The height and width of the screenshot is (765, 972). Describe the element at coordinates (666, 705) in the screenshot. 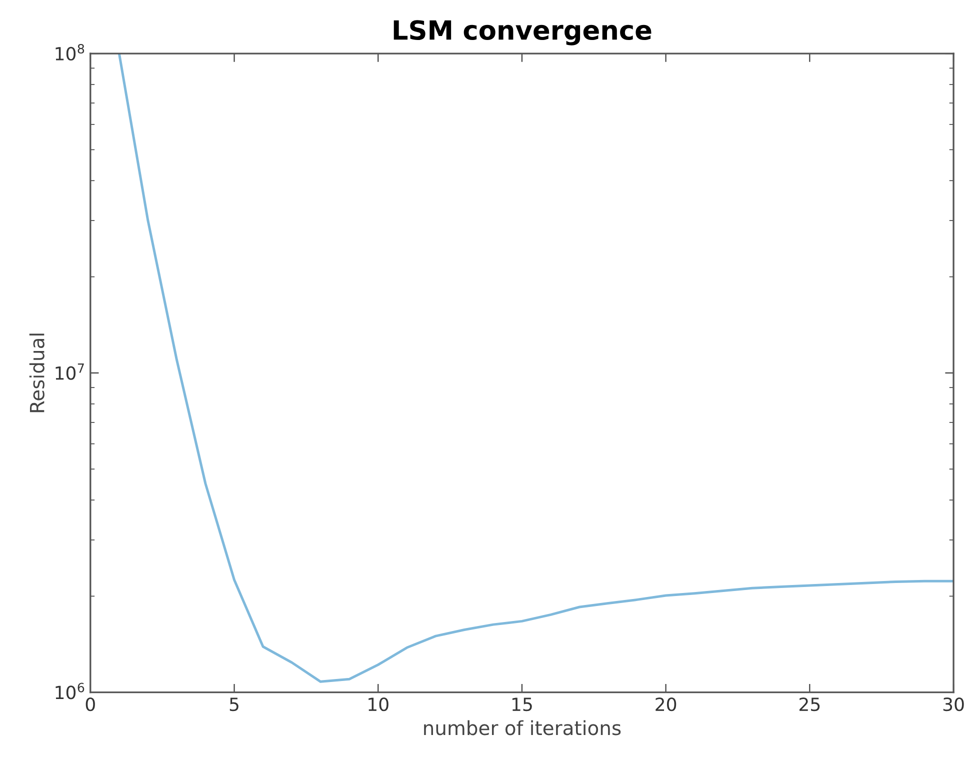

I see `x-tick-label: 20` at that location.